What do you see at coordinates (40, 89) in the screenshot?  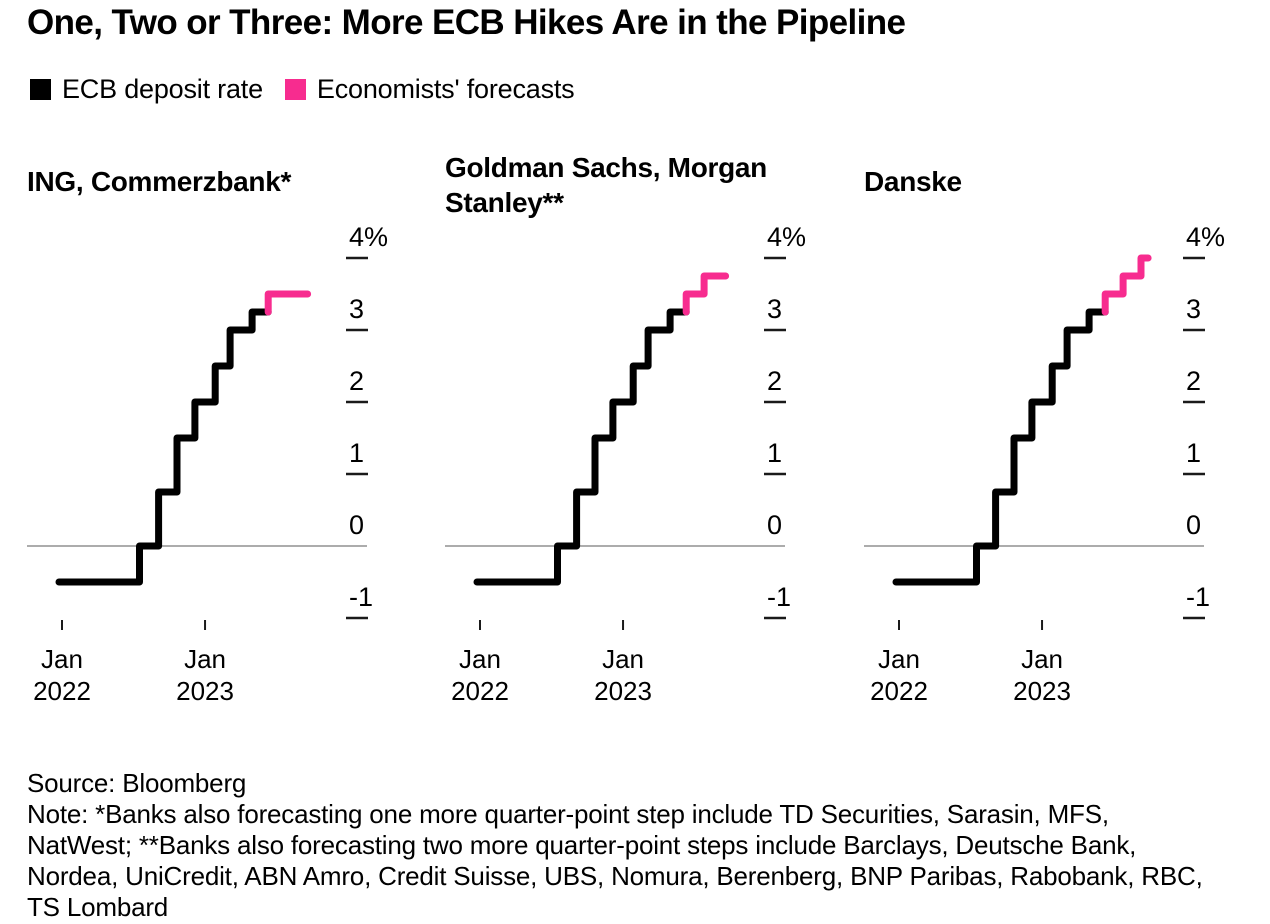 I see `ecb-deposit-rate-swatch` at bounding box center [40, 89].